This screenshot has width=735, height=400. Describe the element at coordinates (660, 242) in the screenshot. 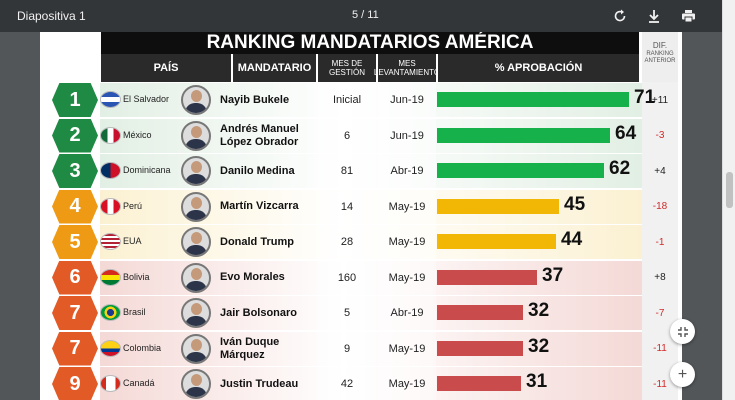

I see `dif-value: -1` at that location.